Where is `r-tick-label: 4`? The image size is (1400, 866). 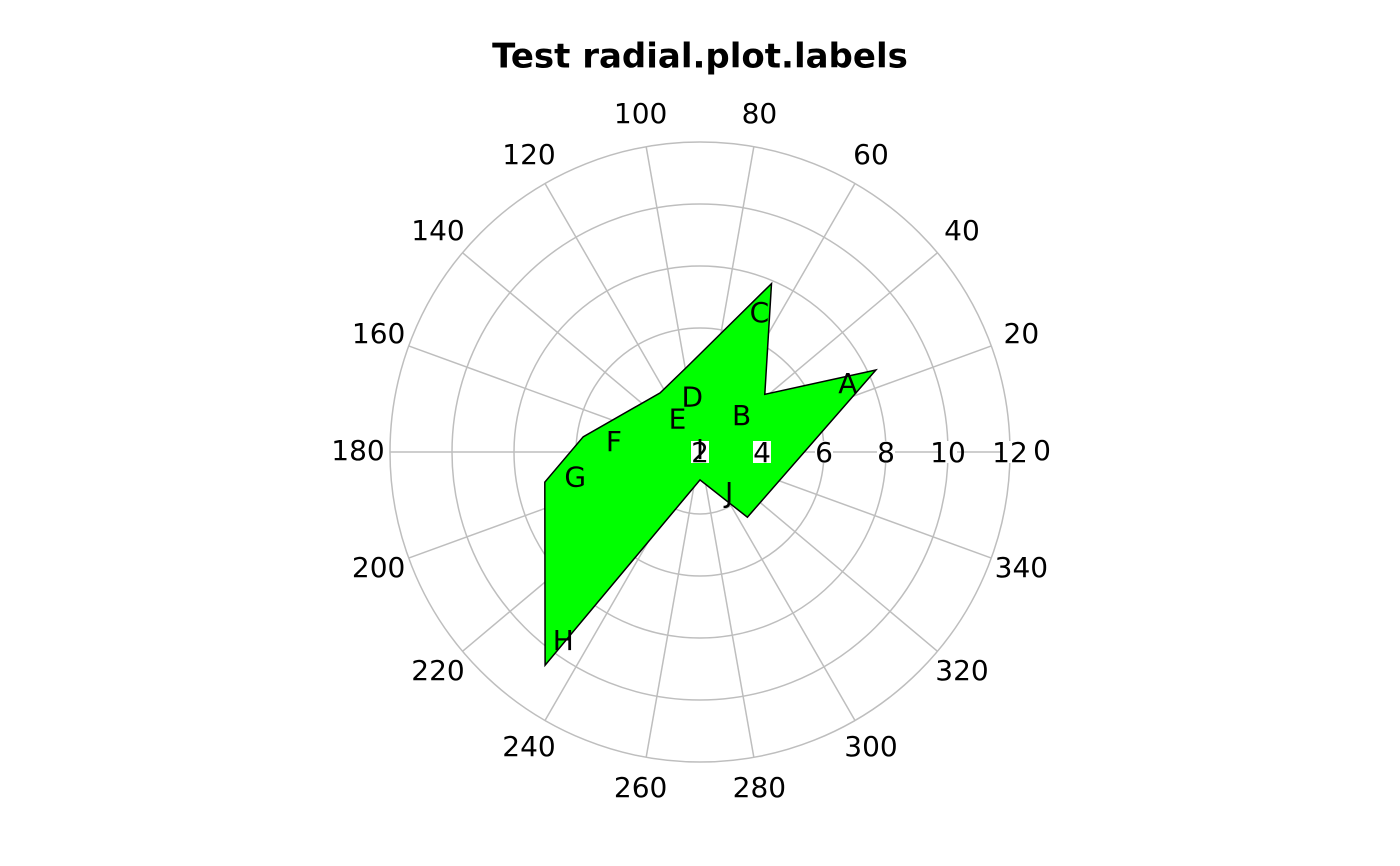 r-tick-label: 4 is located at coordinates (762, 452).